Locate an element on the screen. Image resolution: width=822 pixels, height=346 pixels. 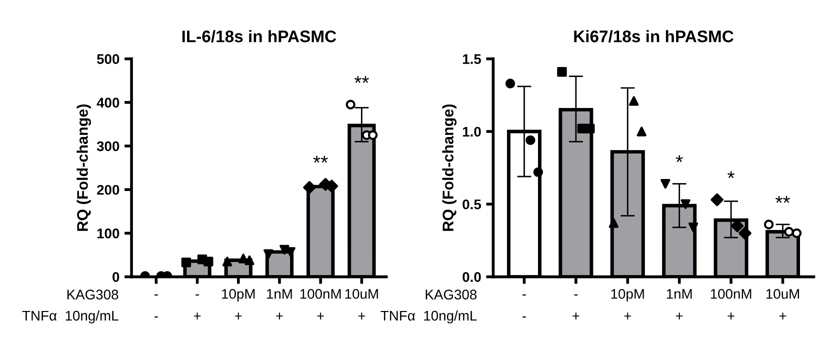
chart-title: Ki67/18s in hPASMC is located at coordinates (654, 36).